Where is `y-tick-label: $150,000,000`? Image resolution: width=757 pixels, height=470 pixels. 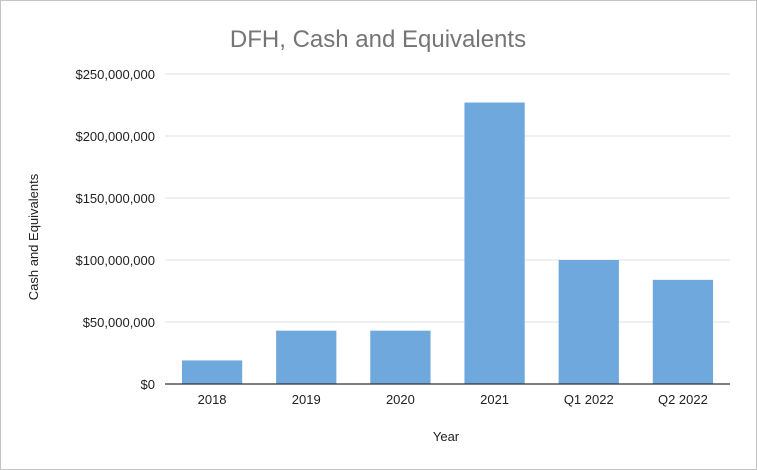 y-tick-label: $150,000,000 is located at coordinates (115, 198).